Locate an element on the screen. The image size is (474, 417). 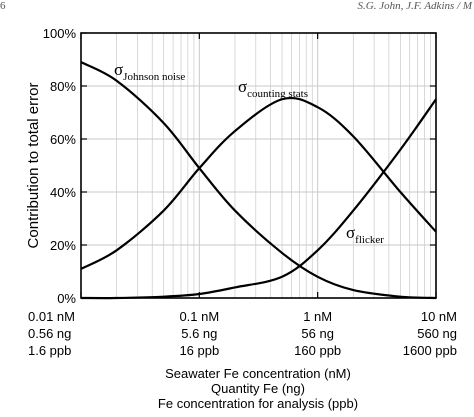
x-axis-label: Quantity Fe (ng) is located at coordinates (258, 388).